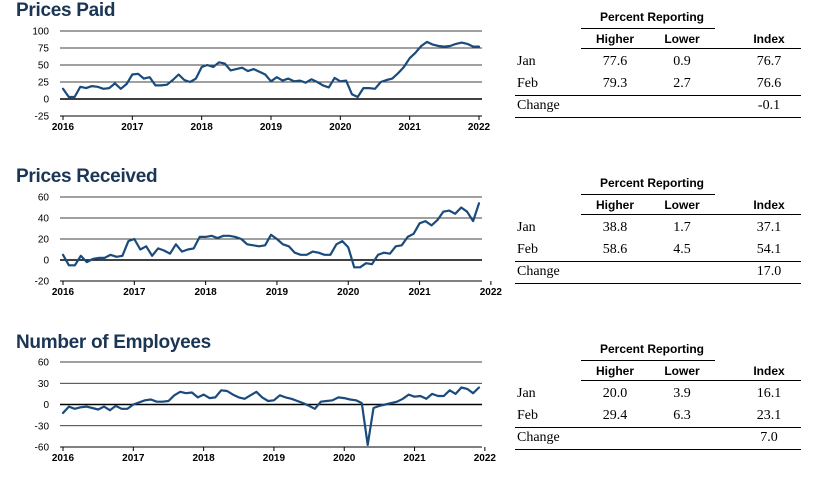 Image resolution: width=815 pixels, height=482 pixels. Describe the element at coordinates (682, 227) in the screenshot. I see `jan-lower-value: 1.7` at that location.